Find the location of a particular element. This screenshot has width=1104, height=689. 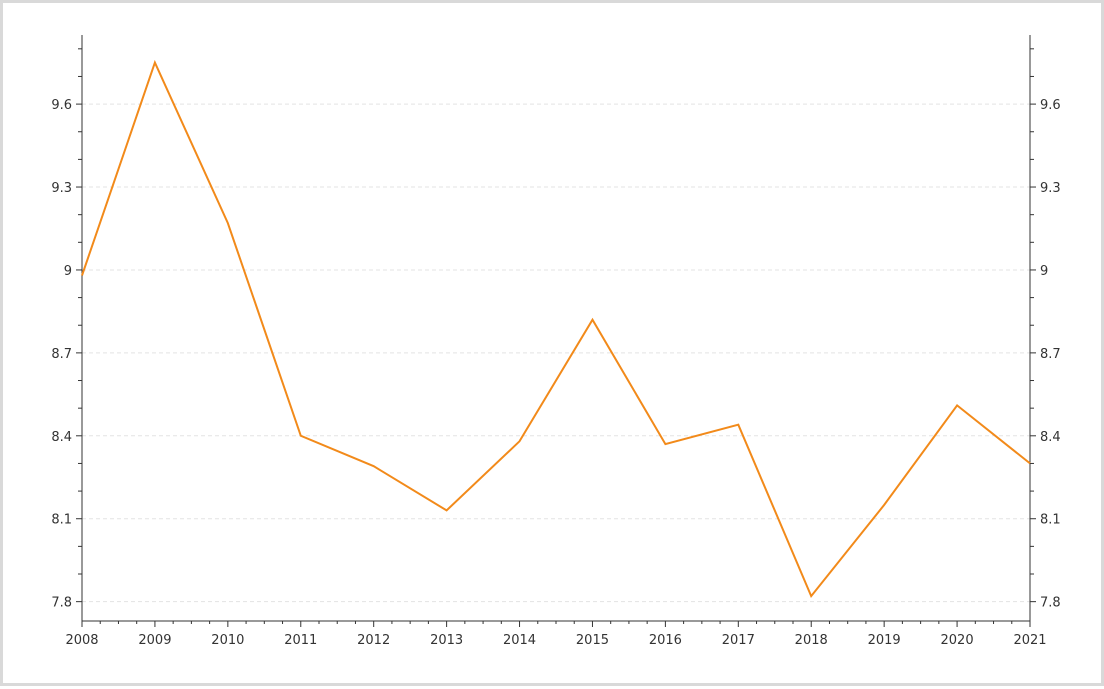

x-tick-label: 2008 is located at coordinates (81, 640).